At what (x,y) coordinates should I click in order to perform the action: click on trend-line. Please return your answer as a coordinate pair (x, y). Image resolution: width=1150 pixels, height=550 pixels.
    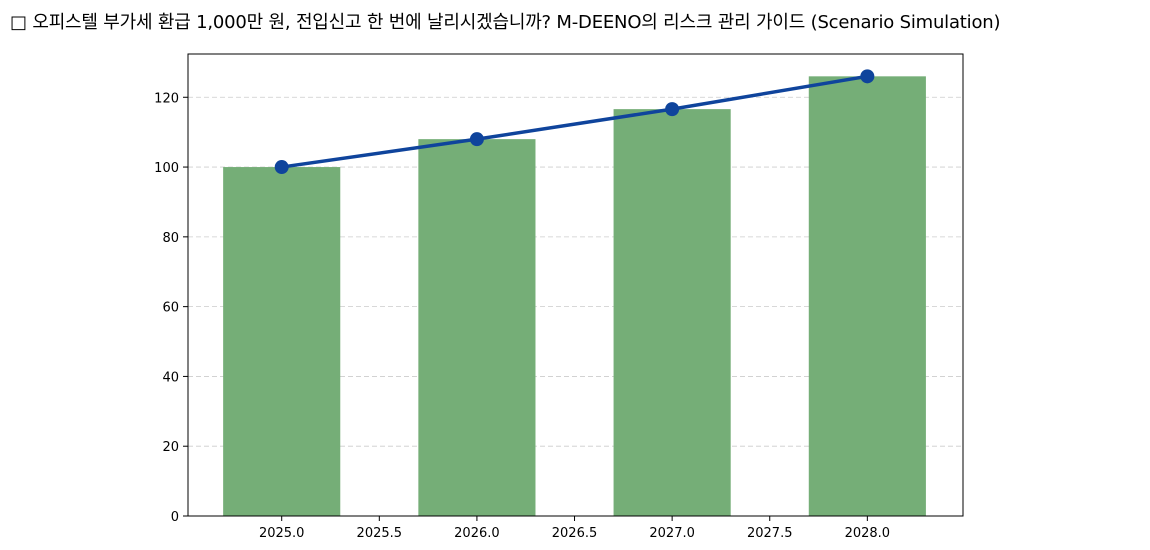
    Looking at the image, I should click on (574, 121).